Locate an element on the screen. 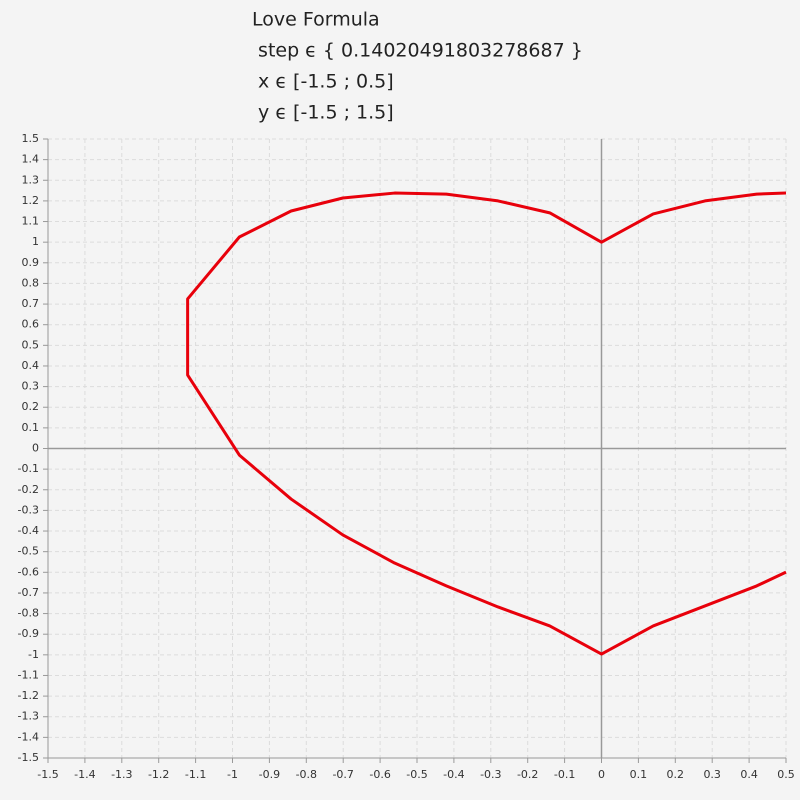 Image resolution: width=800 pixels, height=800 pixels. x-tick-label: -1 is located at coordinates (232, 774).